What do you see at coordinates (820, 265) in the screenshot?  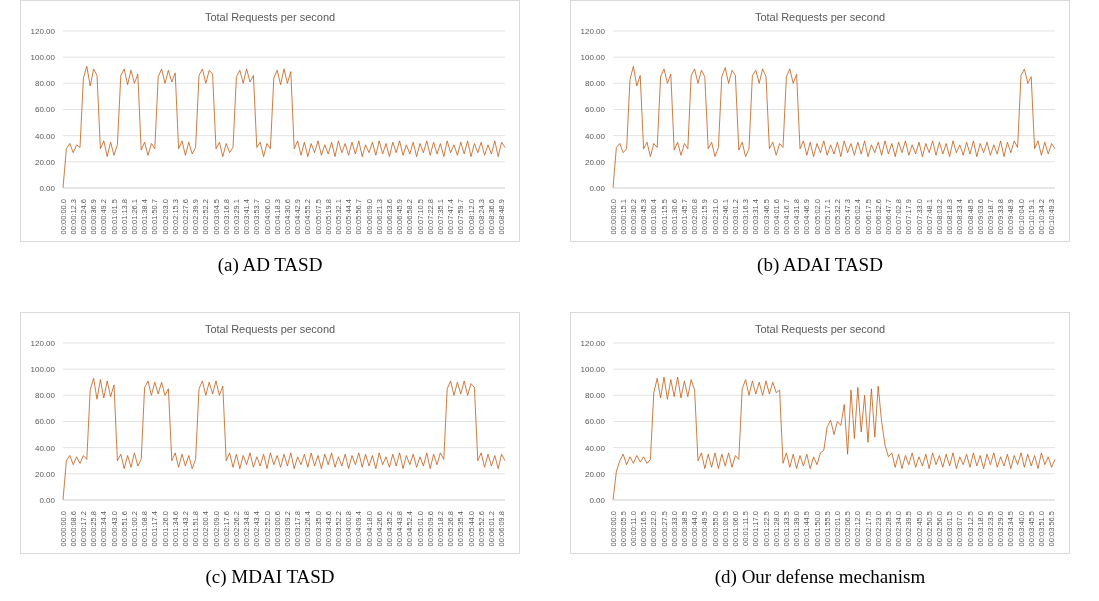 I see `text: (b) ADAI TASD` at bounding box center [820, 265].